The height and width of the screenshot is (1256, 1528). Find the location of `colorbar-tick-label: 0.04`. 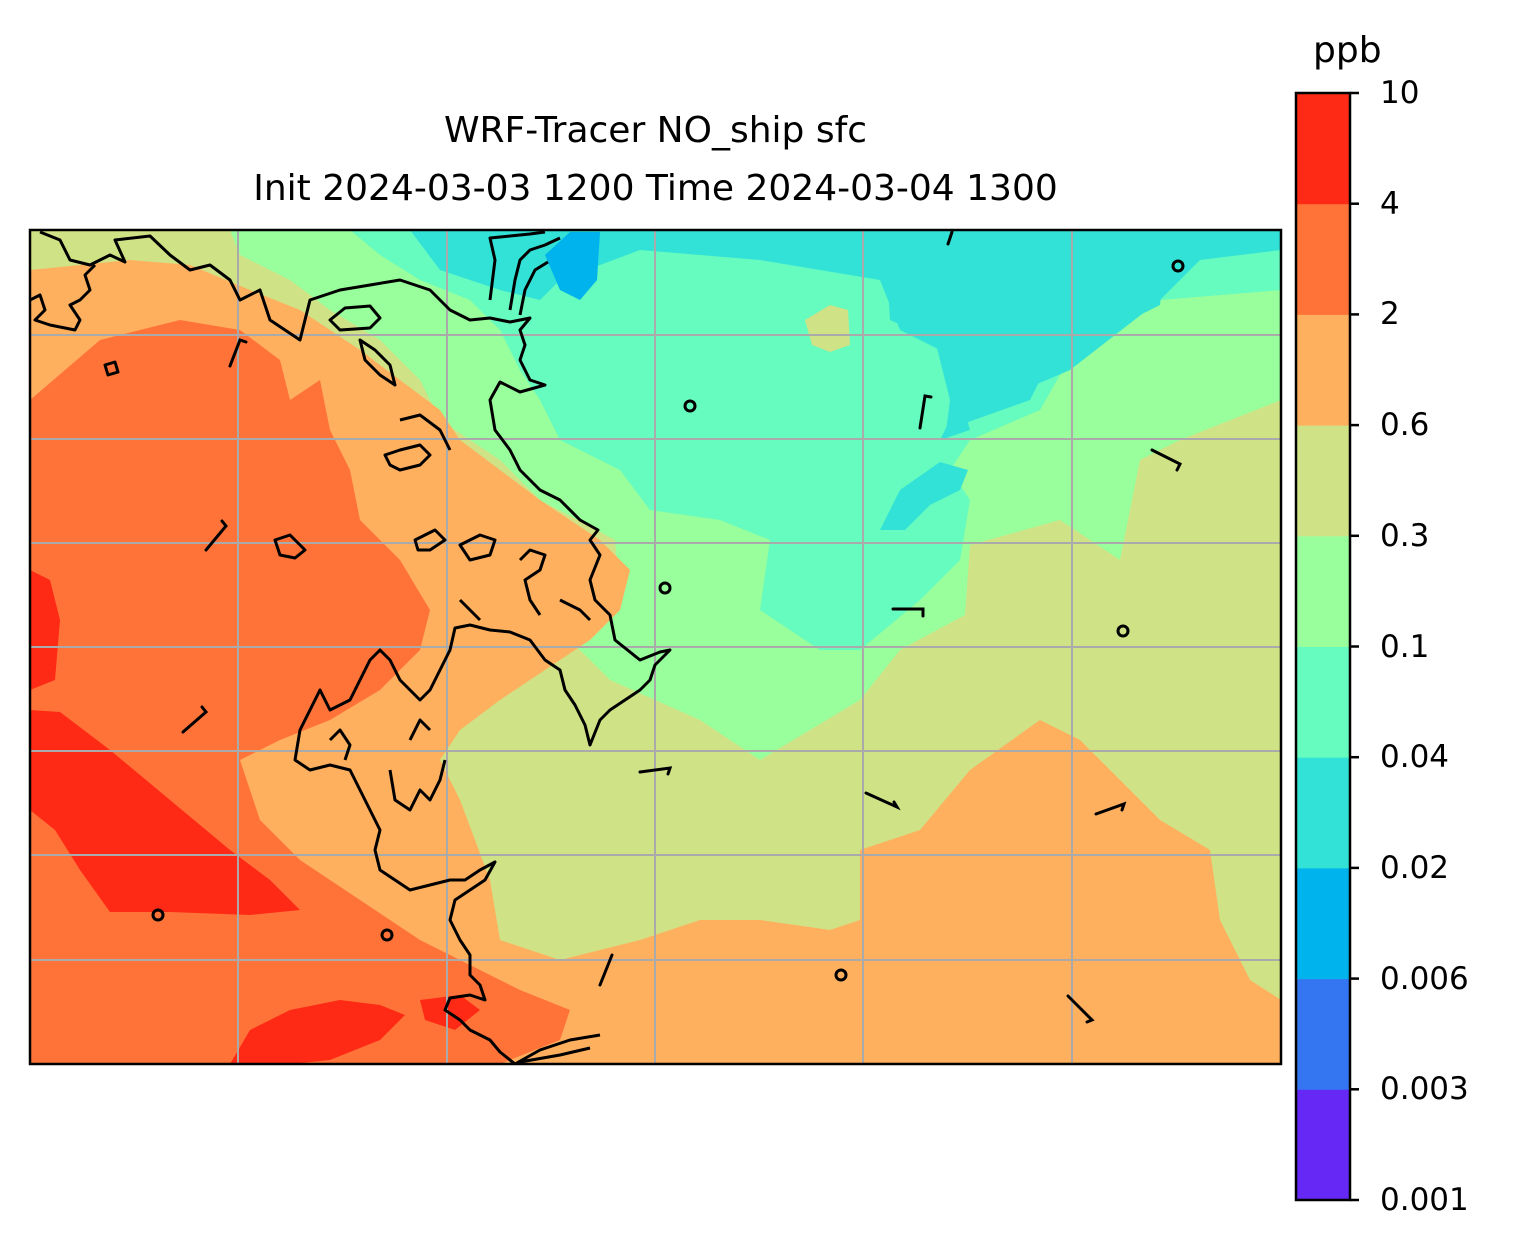

colorbar-tick-label: 0.04 is located at coordinates (1415, 757).